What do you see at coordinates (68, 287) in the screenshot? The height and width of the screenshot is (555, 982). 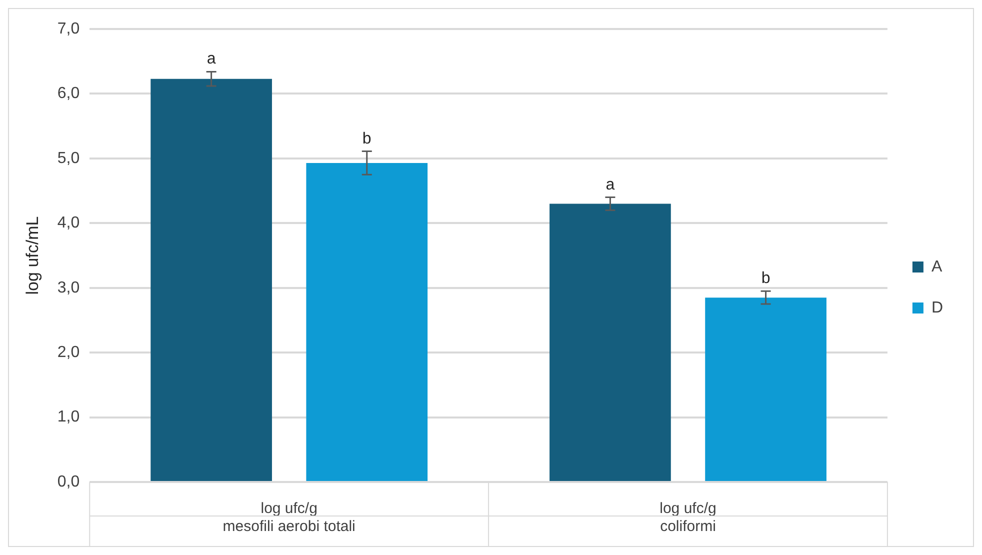 I see `y-tick-label: 3,0` at bounding box center [68, 287].